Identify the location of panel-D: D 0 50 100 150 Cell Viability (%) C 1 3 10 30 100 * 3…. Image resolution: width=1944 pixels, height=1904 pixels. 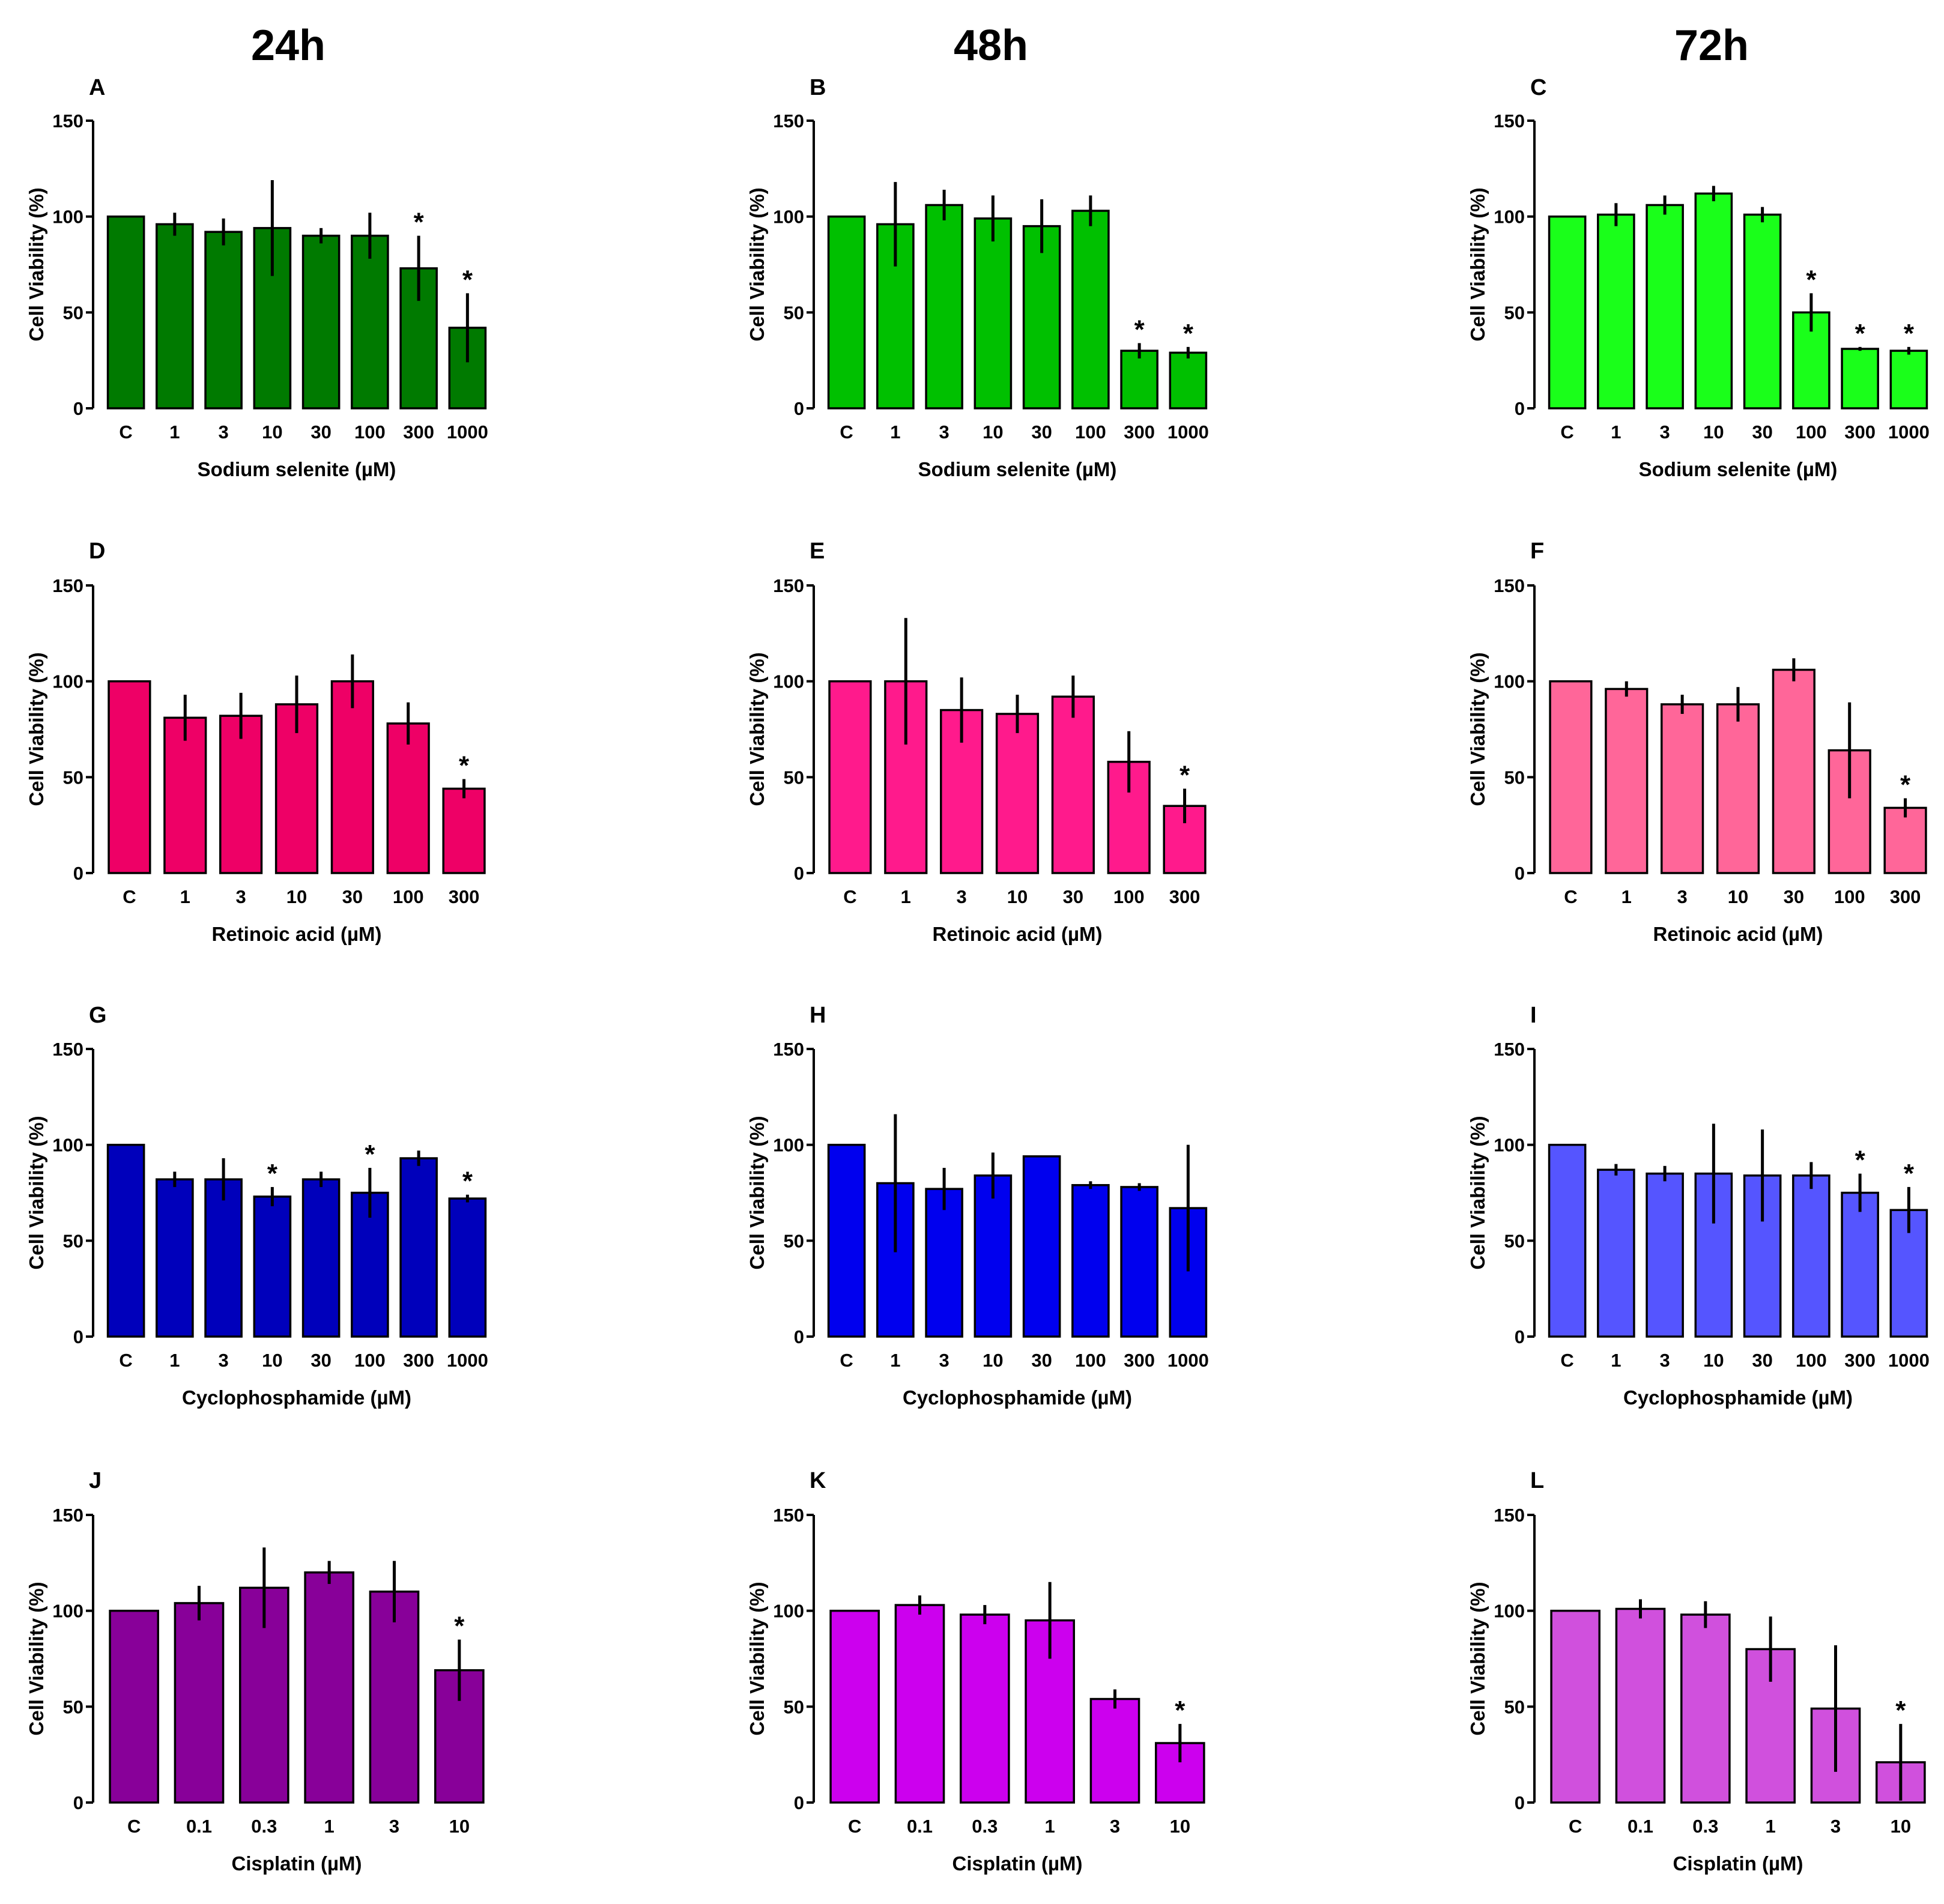
(256, 742).